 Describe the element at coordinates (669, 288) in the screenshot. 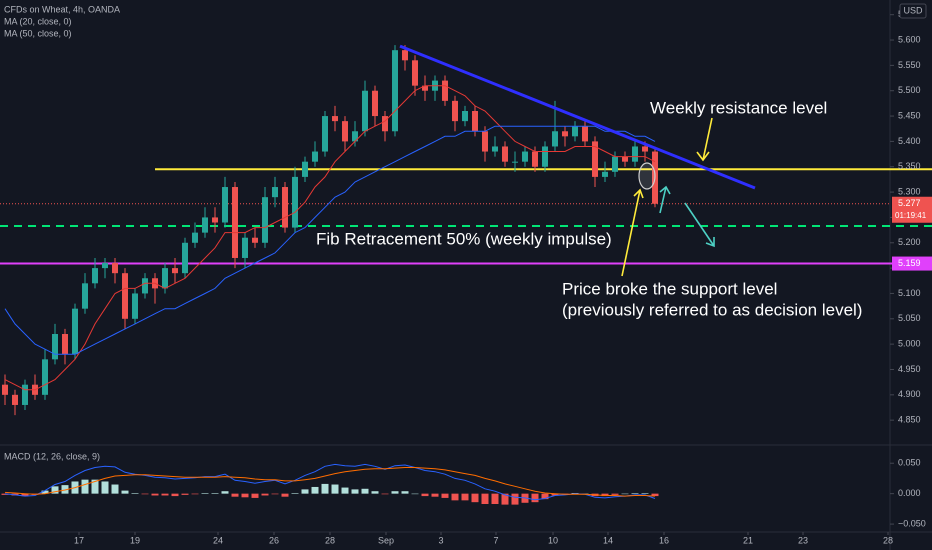

I see `annotation-support: Price broke the support level` at that location.